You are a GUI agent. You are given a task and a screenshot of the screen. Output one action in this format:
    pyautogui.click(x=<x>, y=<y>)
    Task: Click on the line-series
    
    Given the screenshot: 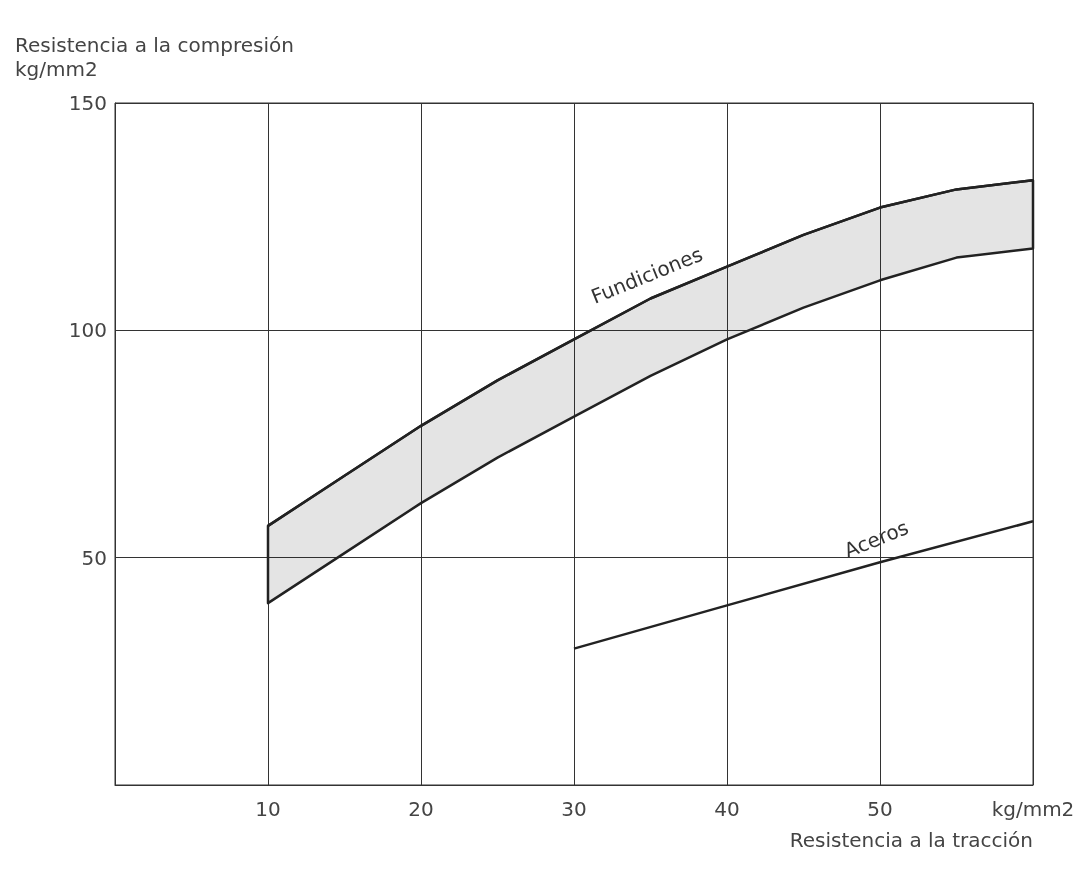 What is the action you would take?
    pyautogui.click(x=803, y=585)
    